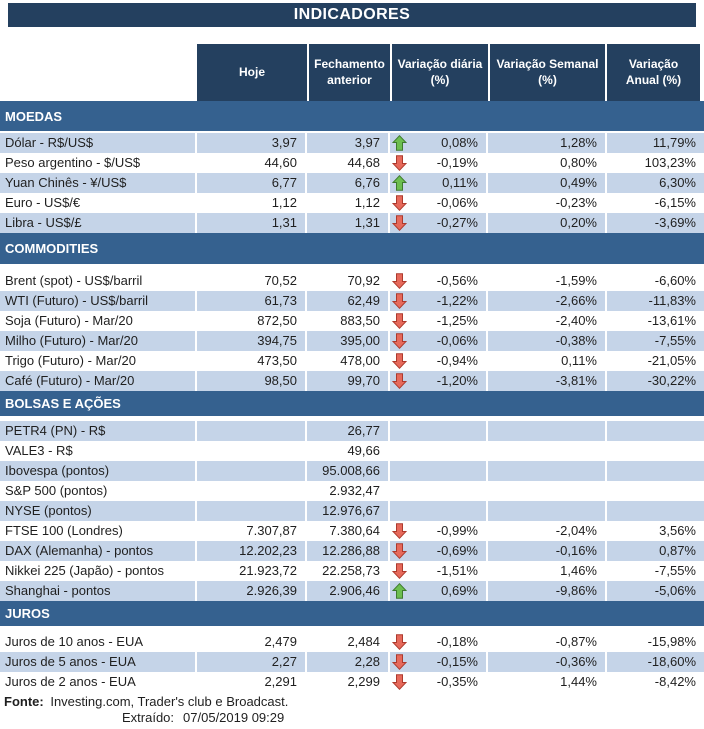  What do you see at coordinates (252, 72) in the screenshot?
I see `column-header-hoje: Hoje` at bounding box center [252, 72].